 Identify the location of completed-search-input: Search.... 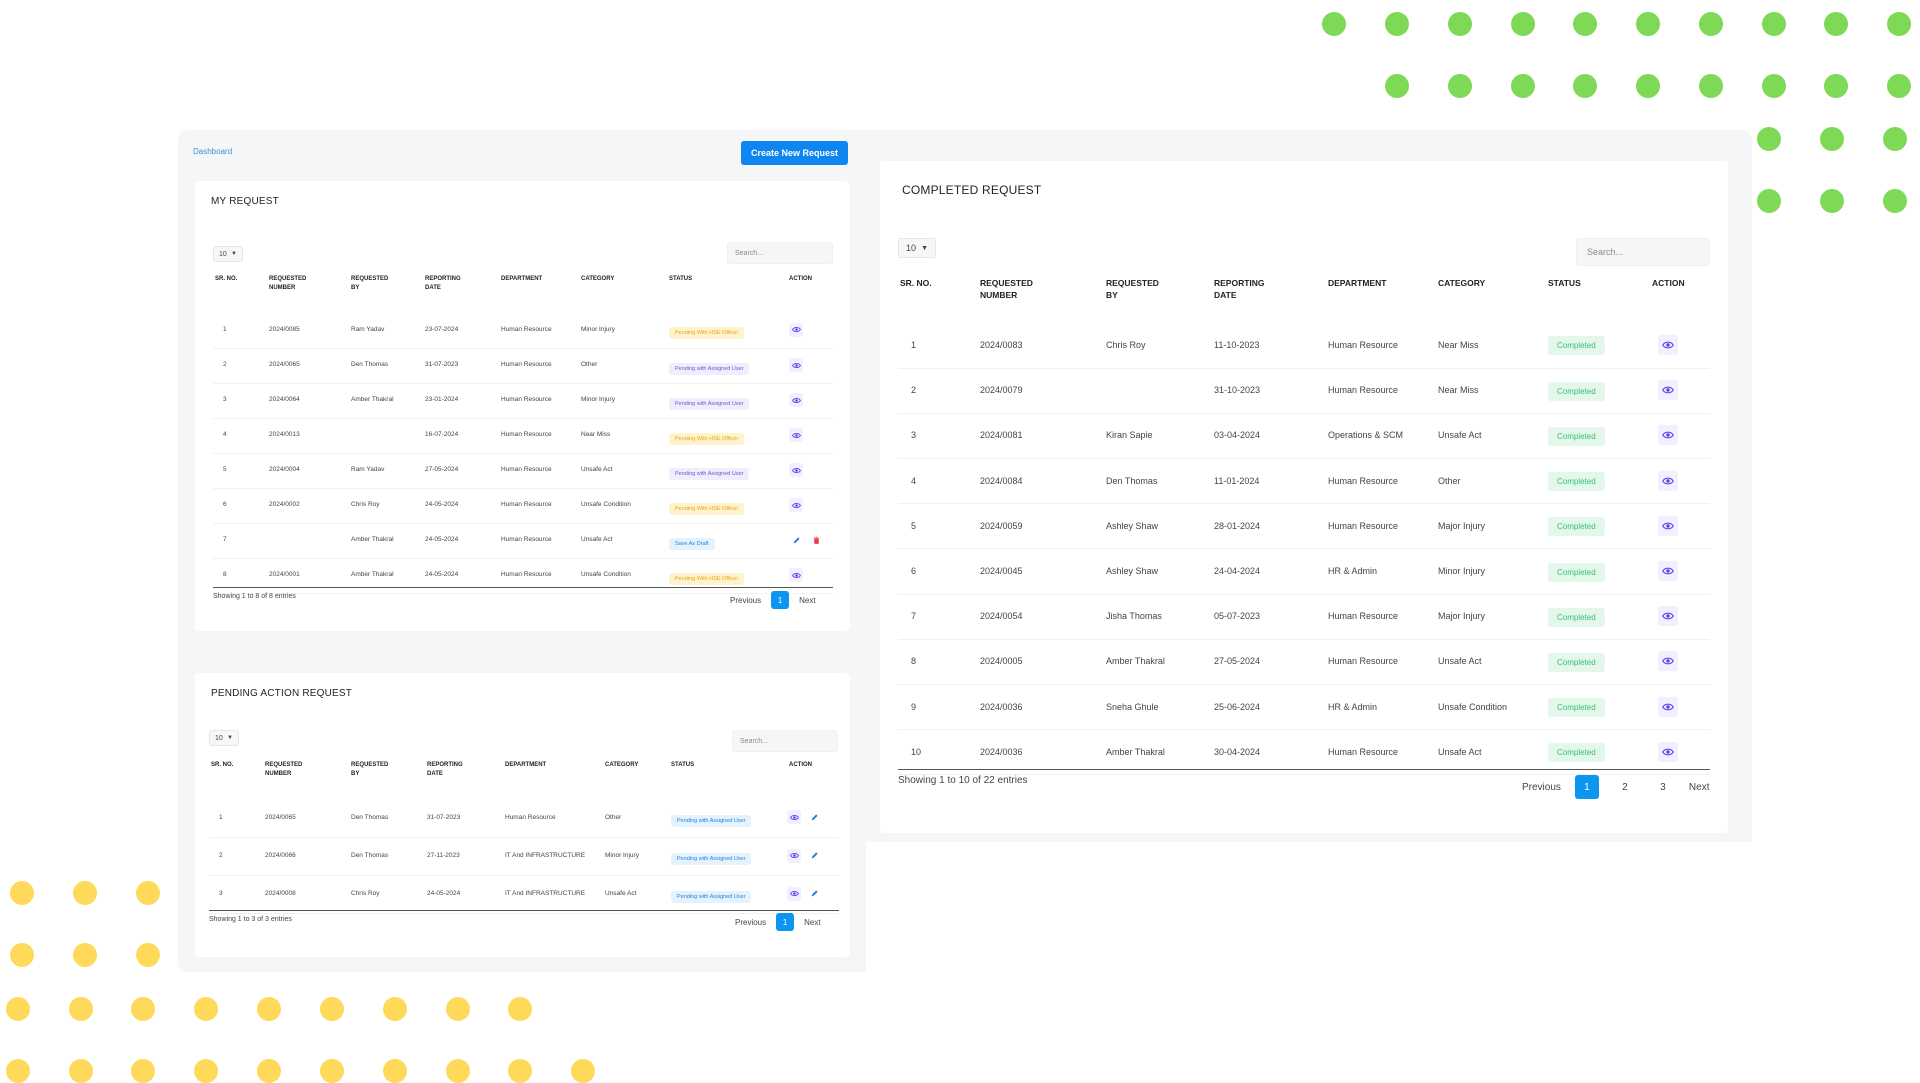
(1643, 252).